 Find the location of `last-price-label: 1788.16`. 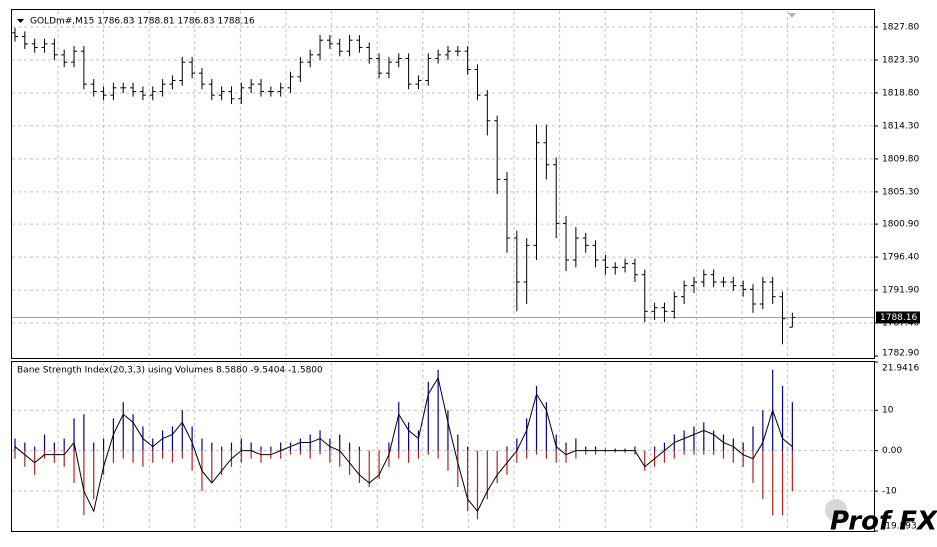

last-price-label: 1788.16 is located at coordinates (898, 318).